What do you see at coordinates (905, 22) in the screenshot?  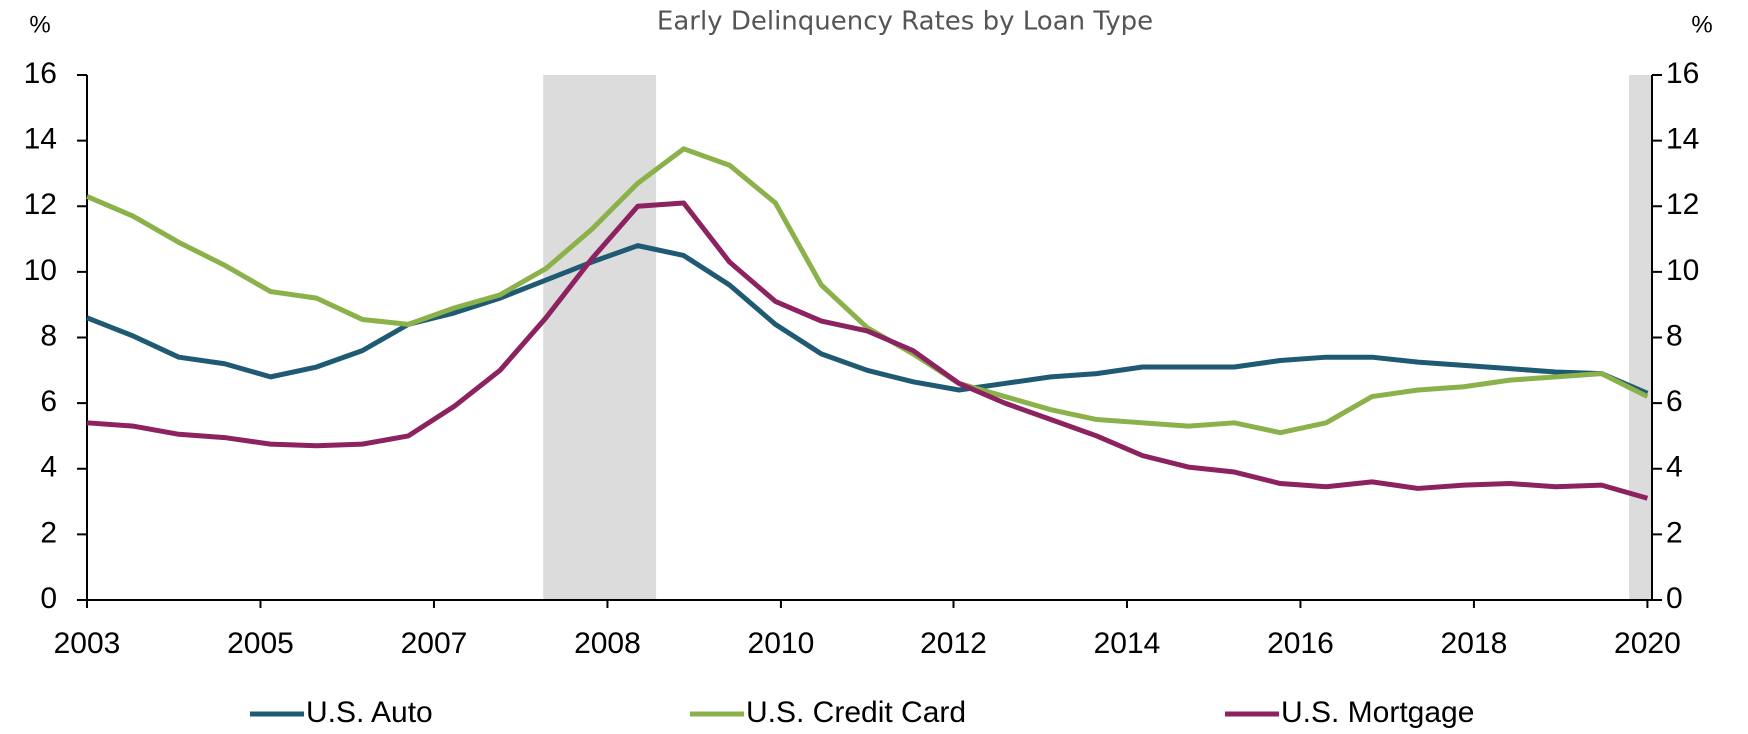 I see `chart-title: Early Delinquency Rates by Loan Type` at bounding box center [905, 22].